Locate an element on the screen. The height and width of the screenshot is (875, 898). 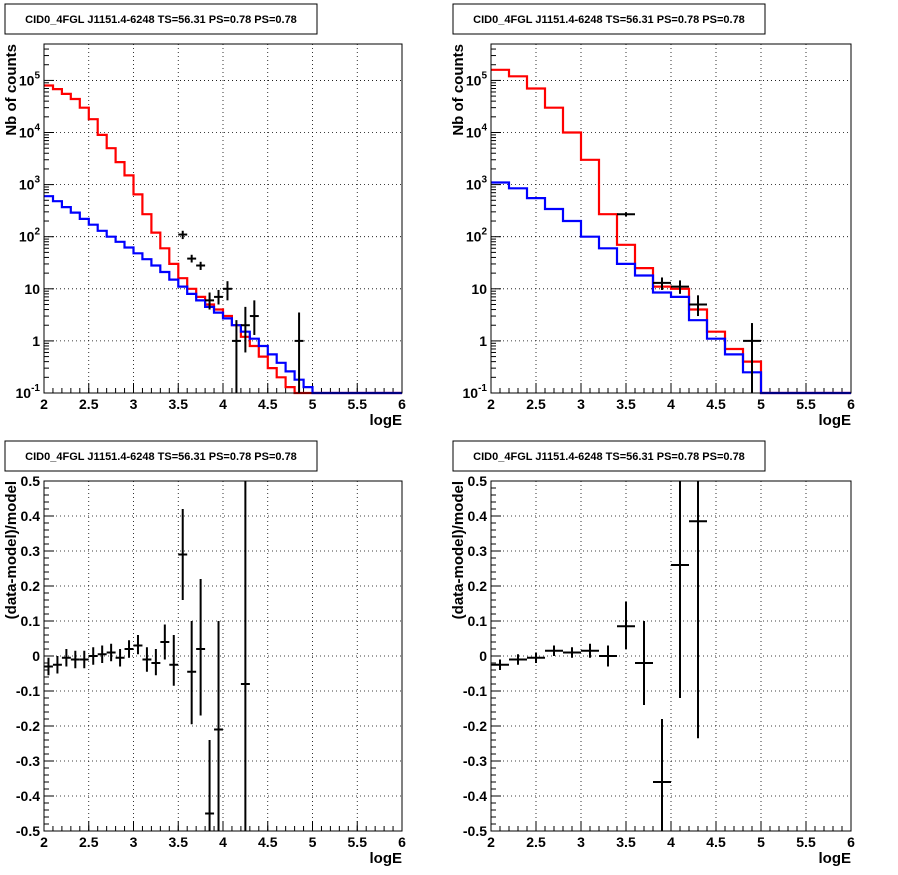
tick-exponent: 2 is located at coordinates (37, 232).